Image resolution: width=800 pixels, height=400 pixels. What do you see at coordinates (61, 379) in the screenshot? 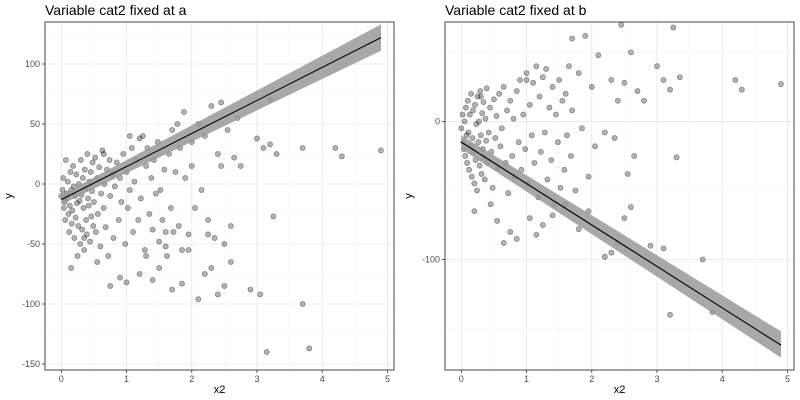
I see `x-tick-label: 0` at bounding box center [61, 379].